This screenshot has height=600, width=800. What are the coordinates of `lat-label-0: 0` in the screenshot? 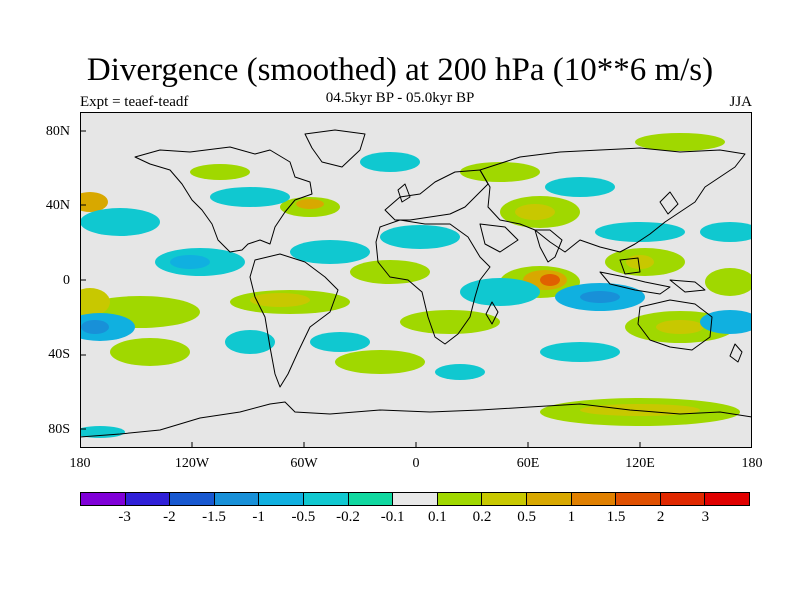 It's located at (66, 280).